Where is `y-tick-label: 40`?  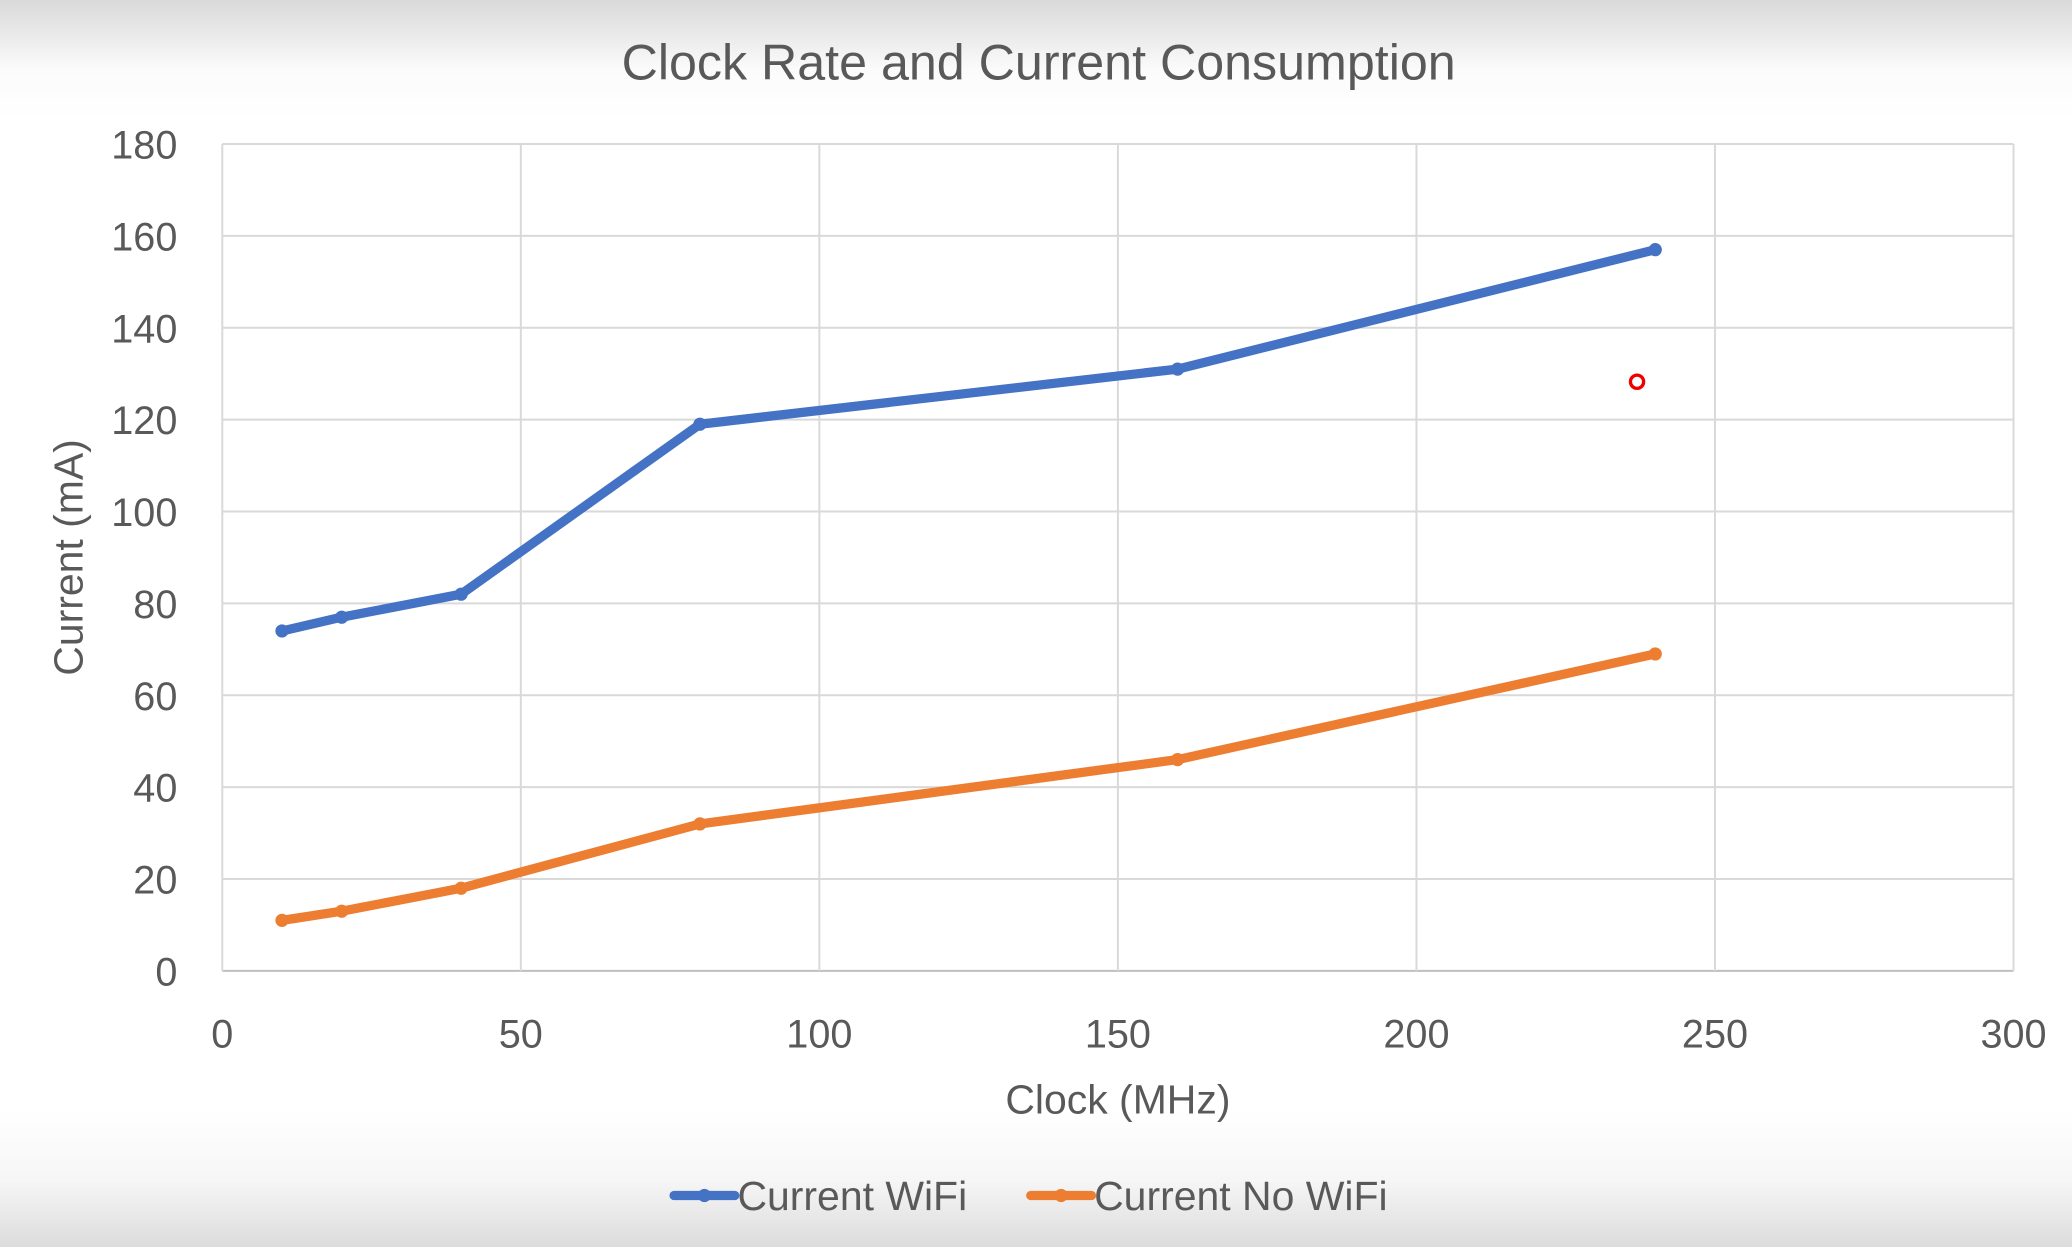
y-tick-label: 40 is located at coordinates (155, 789).